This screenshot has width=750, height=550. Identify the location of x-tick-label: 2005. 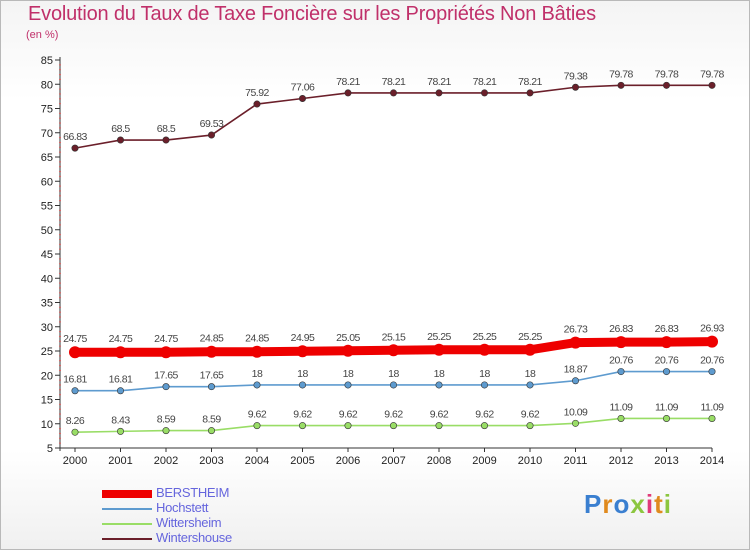
(302, 461).